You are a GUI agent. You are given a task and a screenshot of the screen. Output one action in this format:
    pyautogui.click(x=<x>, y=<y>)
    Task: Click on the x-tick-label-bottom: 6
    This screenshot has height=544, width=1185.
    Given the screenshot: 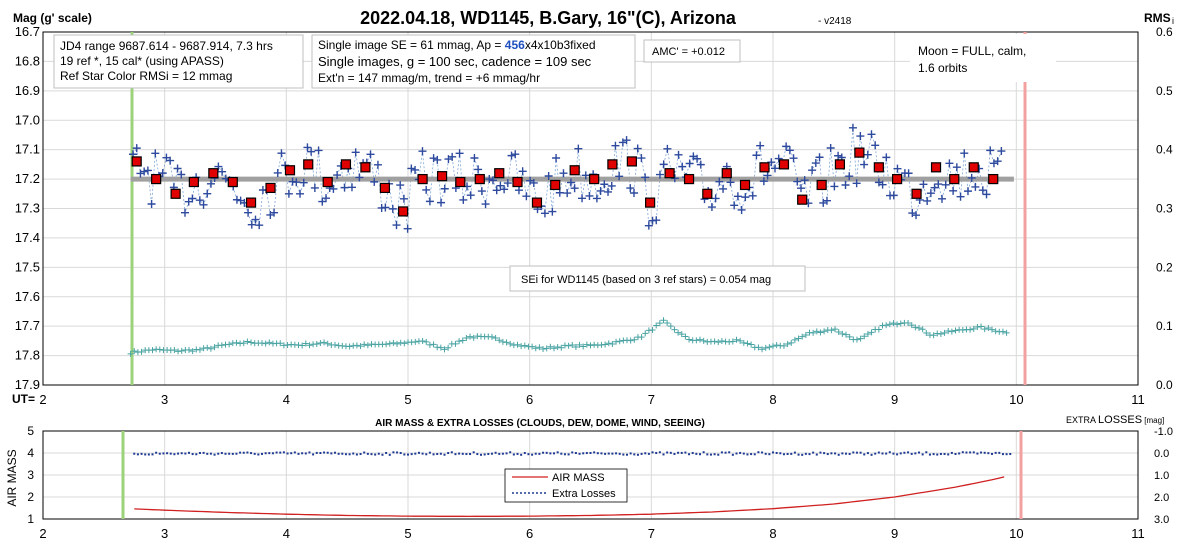 What is the action you would take?
    pyautogui.click(x=529, y=533)
    